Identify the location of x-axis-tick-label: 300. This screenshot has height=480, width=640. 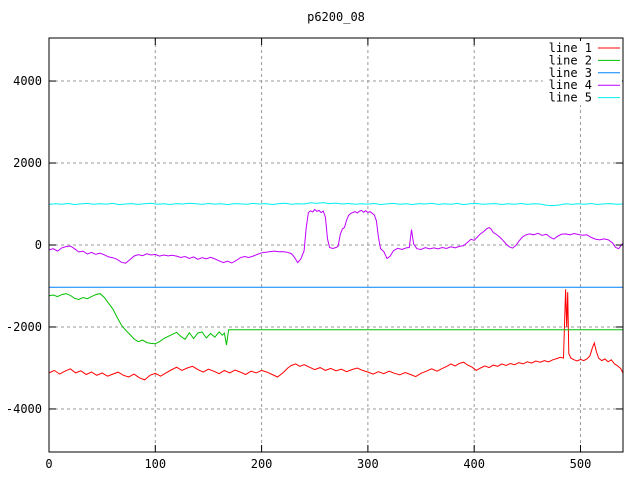
(368, 464).